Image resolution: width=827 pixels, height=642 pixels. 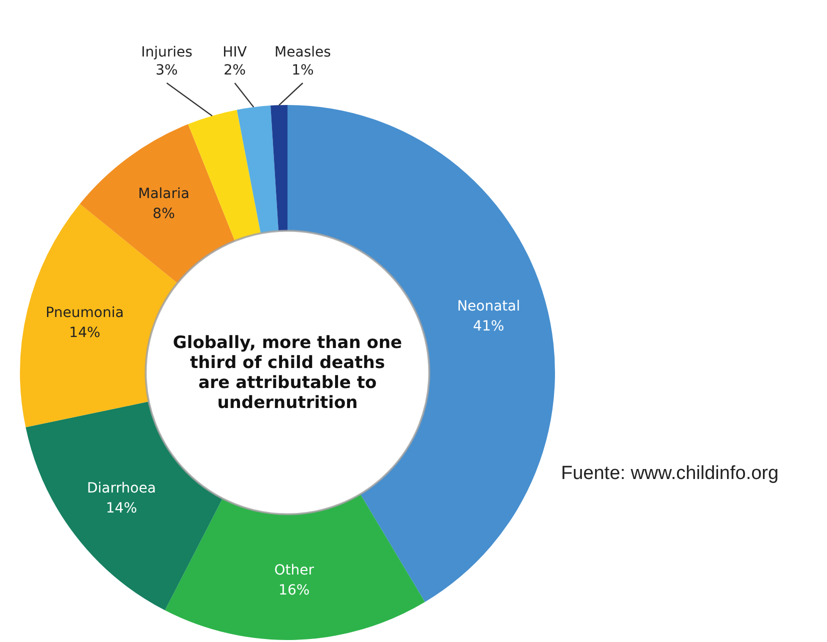 I want to click on slice-label: HIV, so click(x=235, y=52).